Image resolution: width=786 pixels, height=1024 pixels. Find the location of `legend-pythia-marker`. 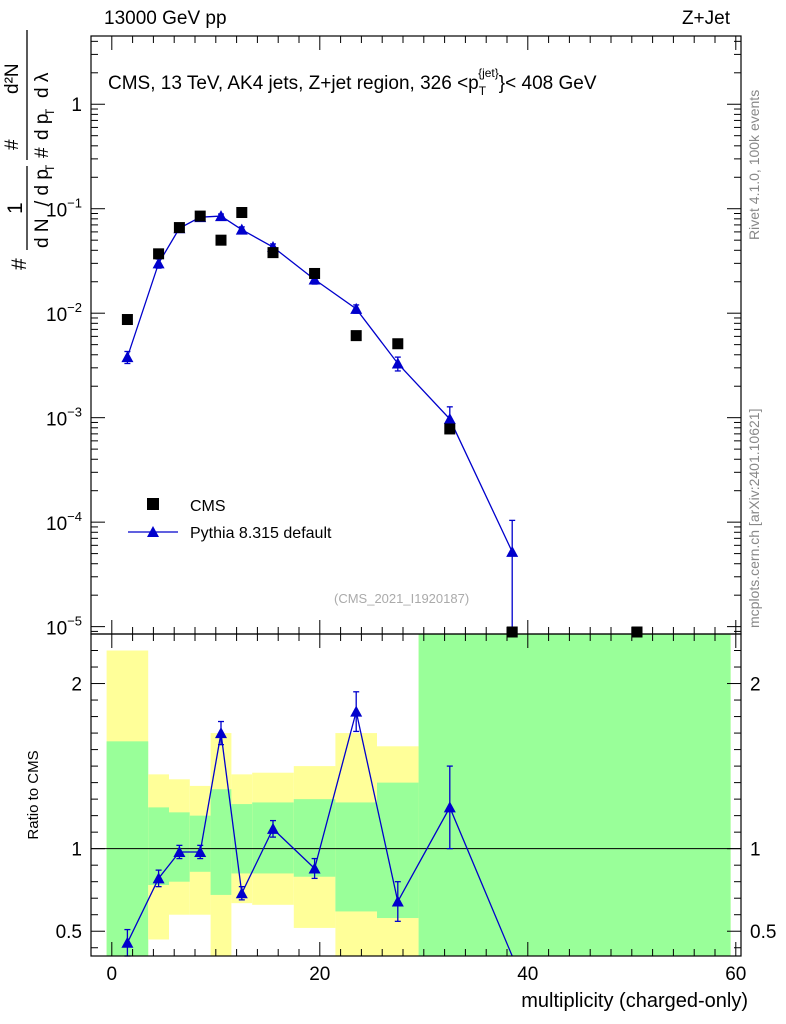

legend-pythia-marker is located at coordinates (153, 531).